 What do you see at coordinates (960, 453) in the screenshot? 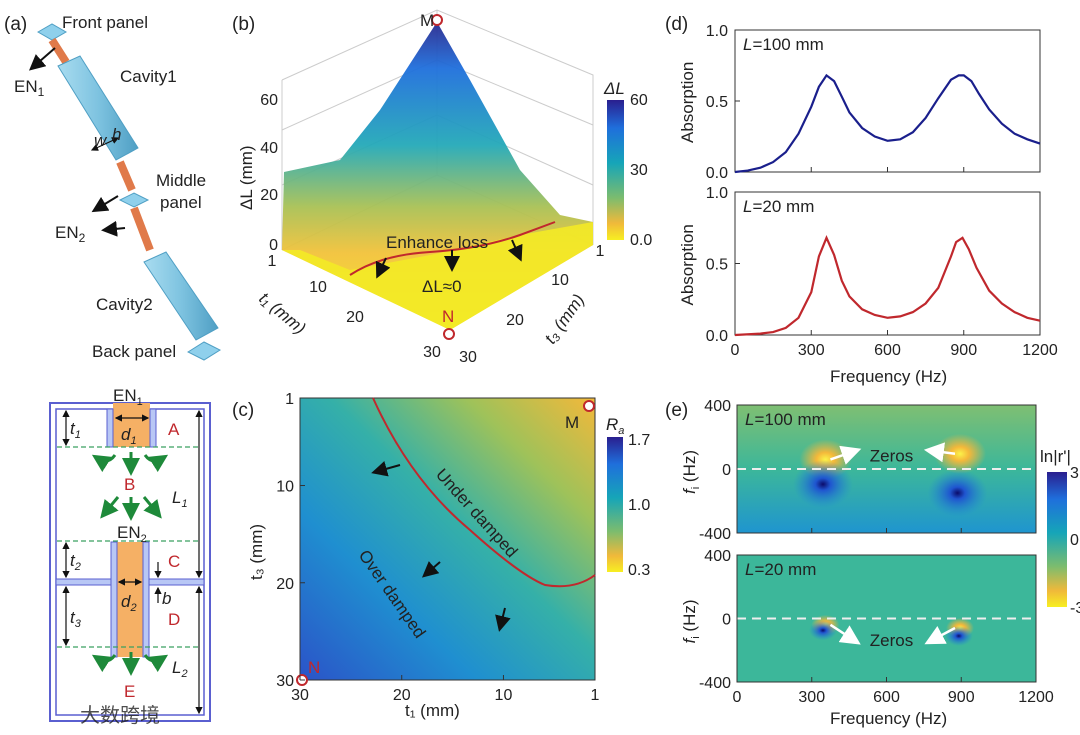
I see `zero-blob` at bounding box center [960, 453].